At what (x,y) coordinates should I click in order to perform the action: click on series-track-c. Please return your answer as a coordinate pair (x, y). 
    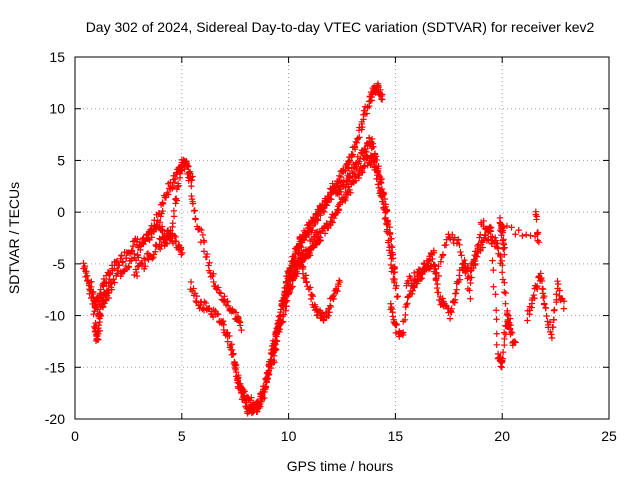
    Looking at the image, I should click on (102, 312).